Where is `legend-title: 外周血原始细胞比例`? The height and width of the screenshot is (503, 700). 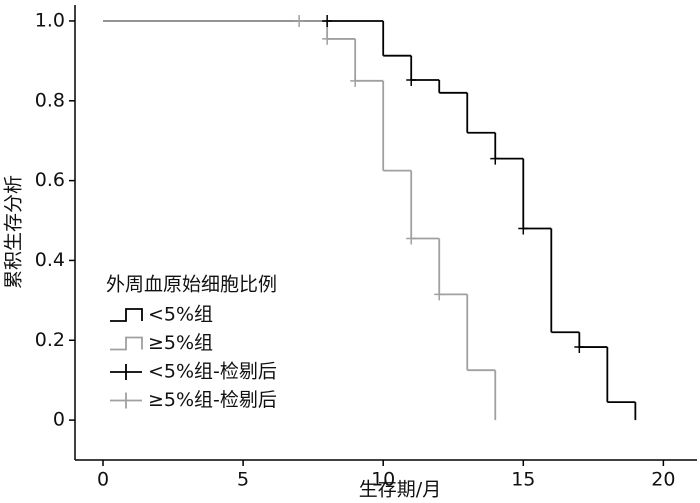
legend-title: 外周血原始细胞比例 is located at coordinates (191, 285).